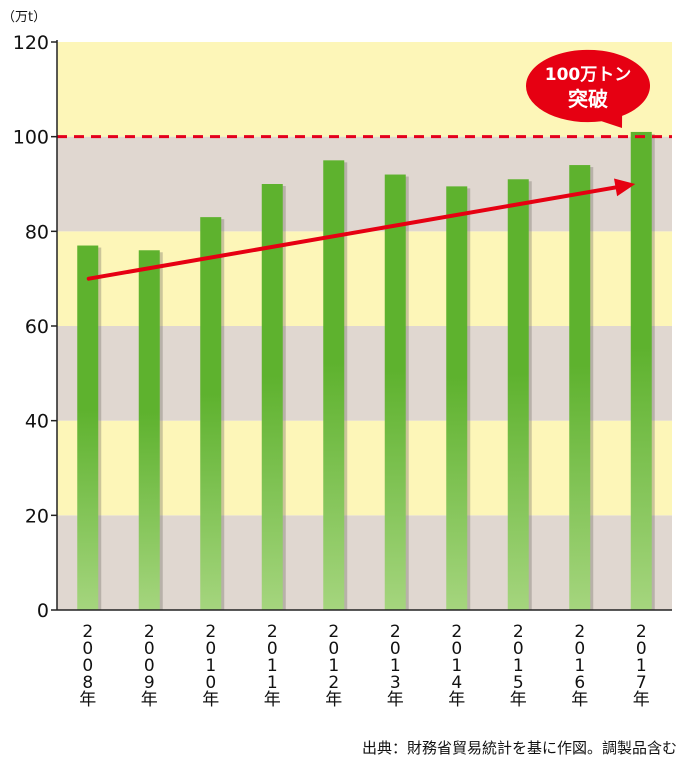 The image size is (686, 765). Describe the element at coordinates (37, 422) in the screenshot. I see `y-tick-label-40: 40` at that location.